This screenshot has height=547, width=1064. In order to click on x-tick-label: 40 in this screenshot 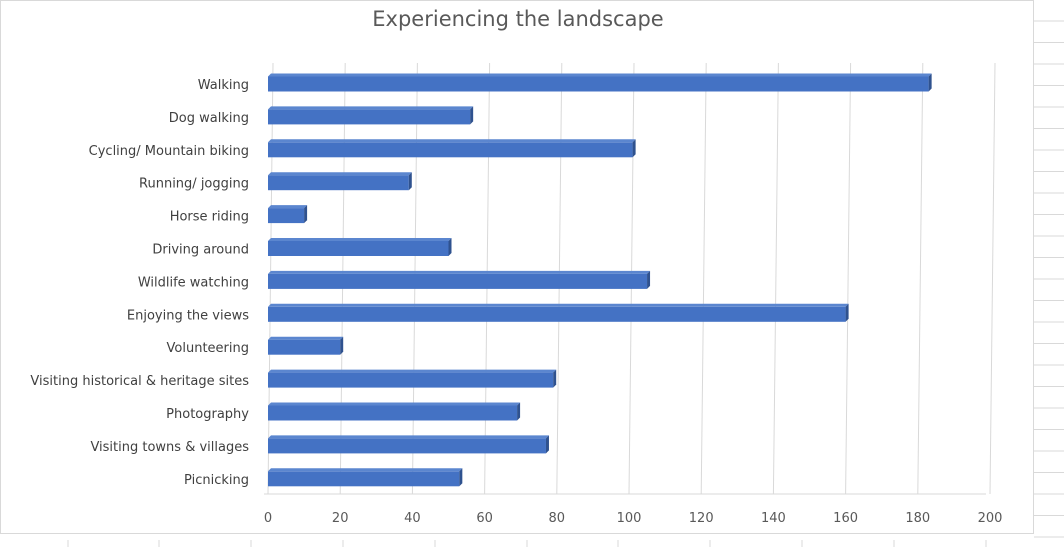, I will do `click(412, 518)`.